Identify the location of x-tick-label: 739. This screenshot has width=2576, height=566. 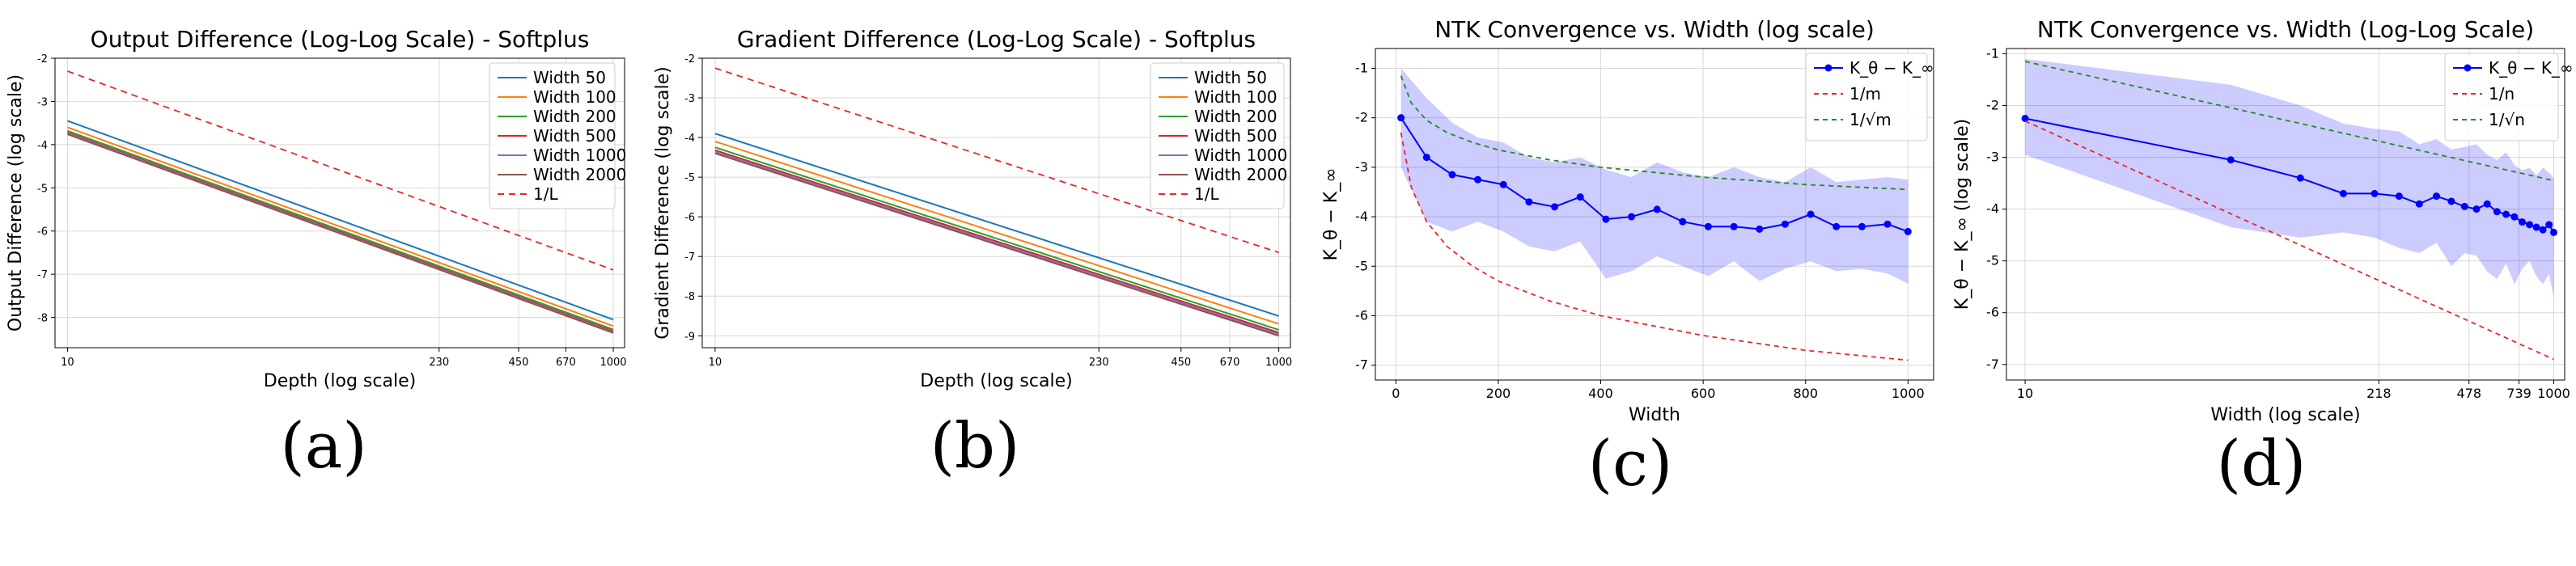
(2519, 393).